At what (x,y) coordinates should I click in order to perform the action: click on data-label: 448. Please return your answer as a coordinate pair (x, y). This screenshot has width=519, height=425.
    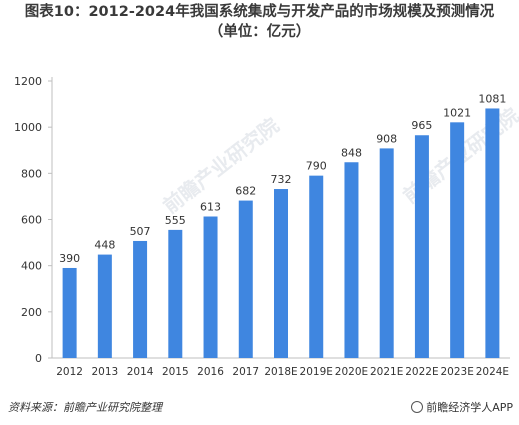
    Looking at the image, I should click on (104, 245).